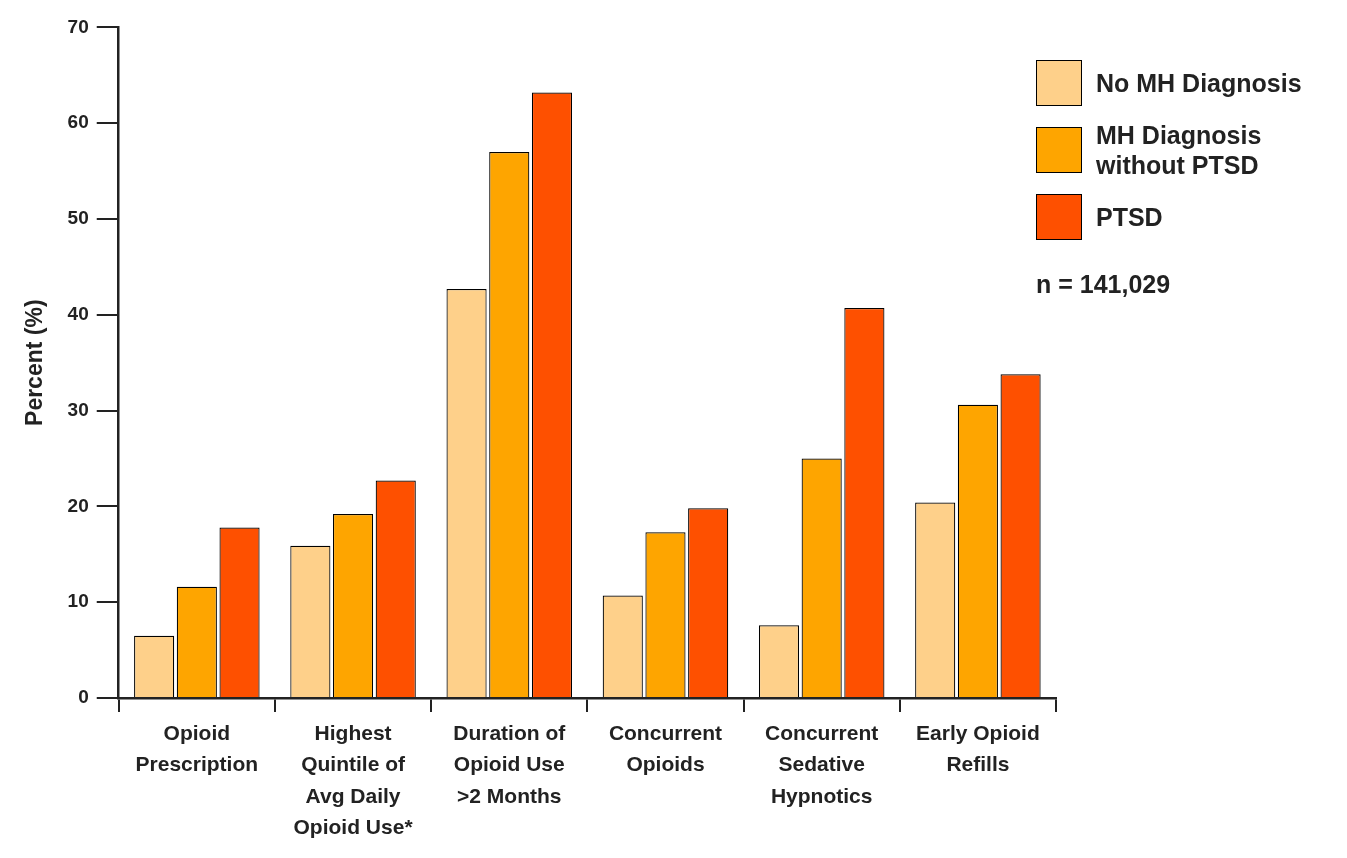 The height and width of the screenshot is (858, 1347). What do you see at coordinates (78, 218) in the screenshot?
I see `y-tick-label: 50` at bounding box center [78, 218].